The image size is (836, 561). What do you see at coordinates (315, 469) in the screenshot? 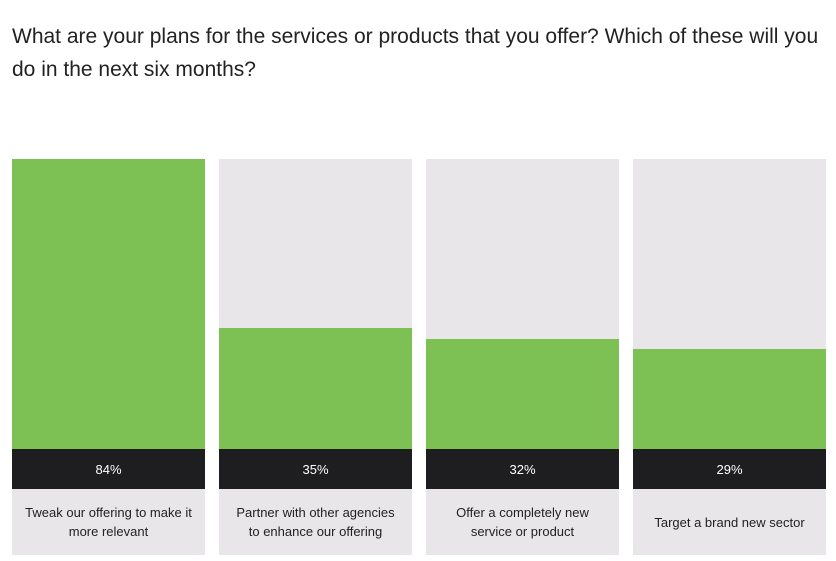
I see `data-label: 35%` at bounding box center [315, 469].